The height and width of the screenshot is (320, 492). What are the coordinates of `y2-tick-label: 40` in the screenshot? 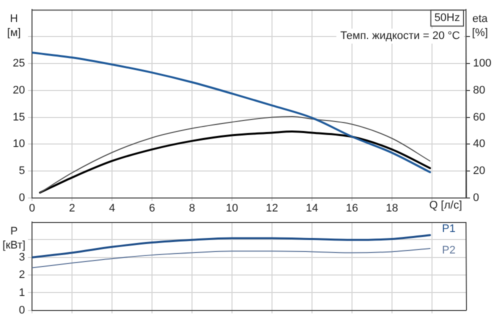 It's located at (479, 144).